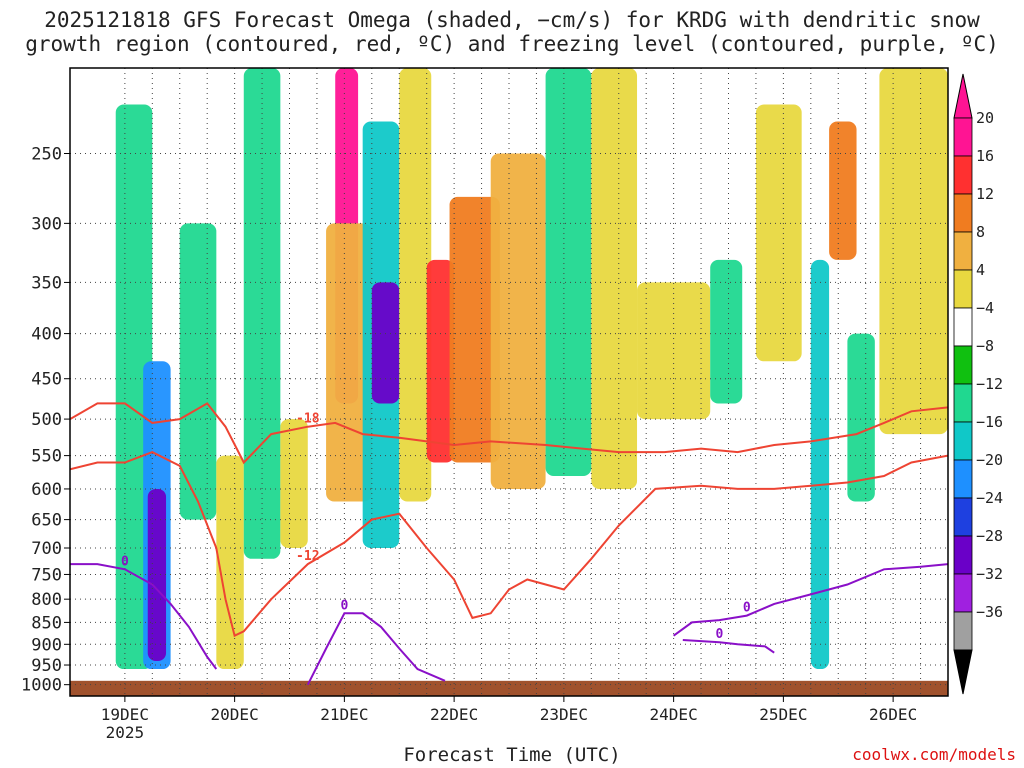 This screenshot has height=768, width=1024. Describe the element at coordinates (985, 118) in the screenshot. I see `colorbar-label: 20` at that location.